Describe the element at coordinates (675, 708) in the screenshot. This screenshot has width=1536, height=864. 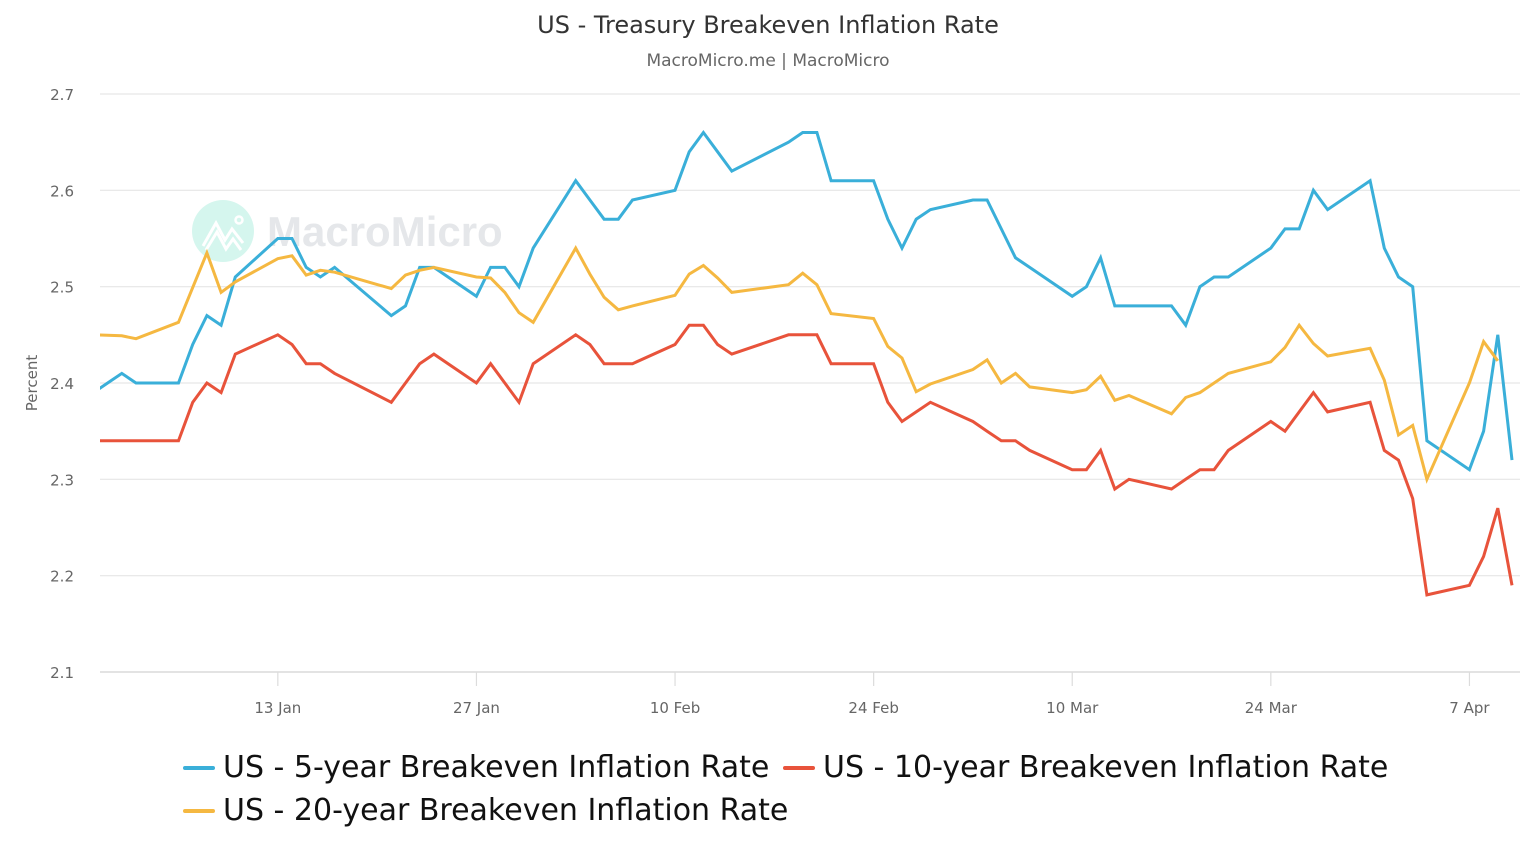
I see `x-tick-label: 10 Feb` at that location.